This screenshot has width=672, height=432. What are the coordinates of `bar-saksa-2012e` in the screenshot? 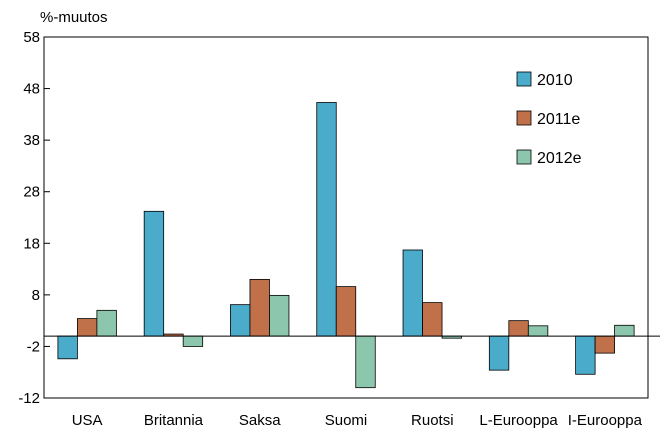 It's located at (279, 315).